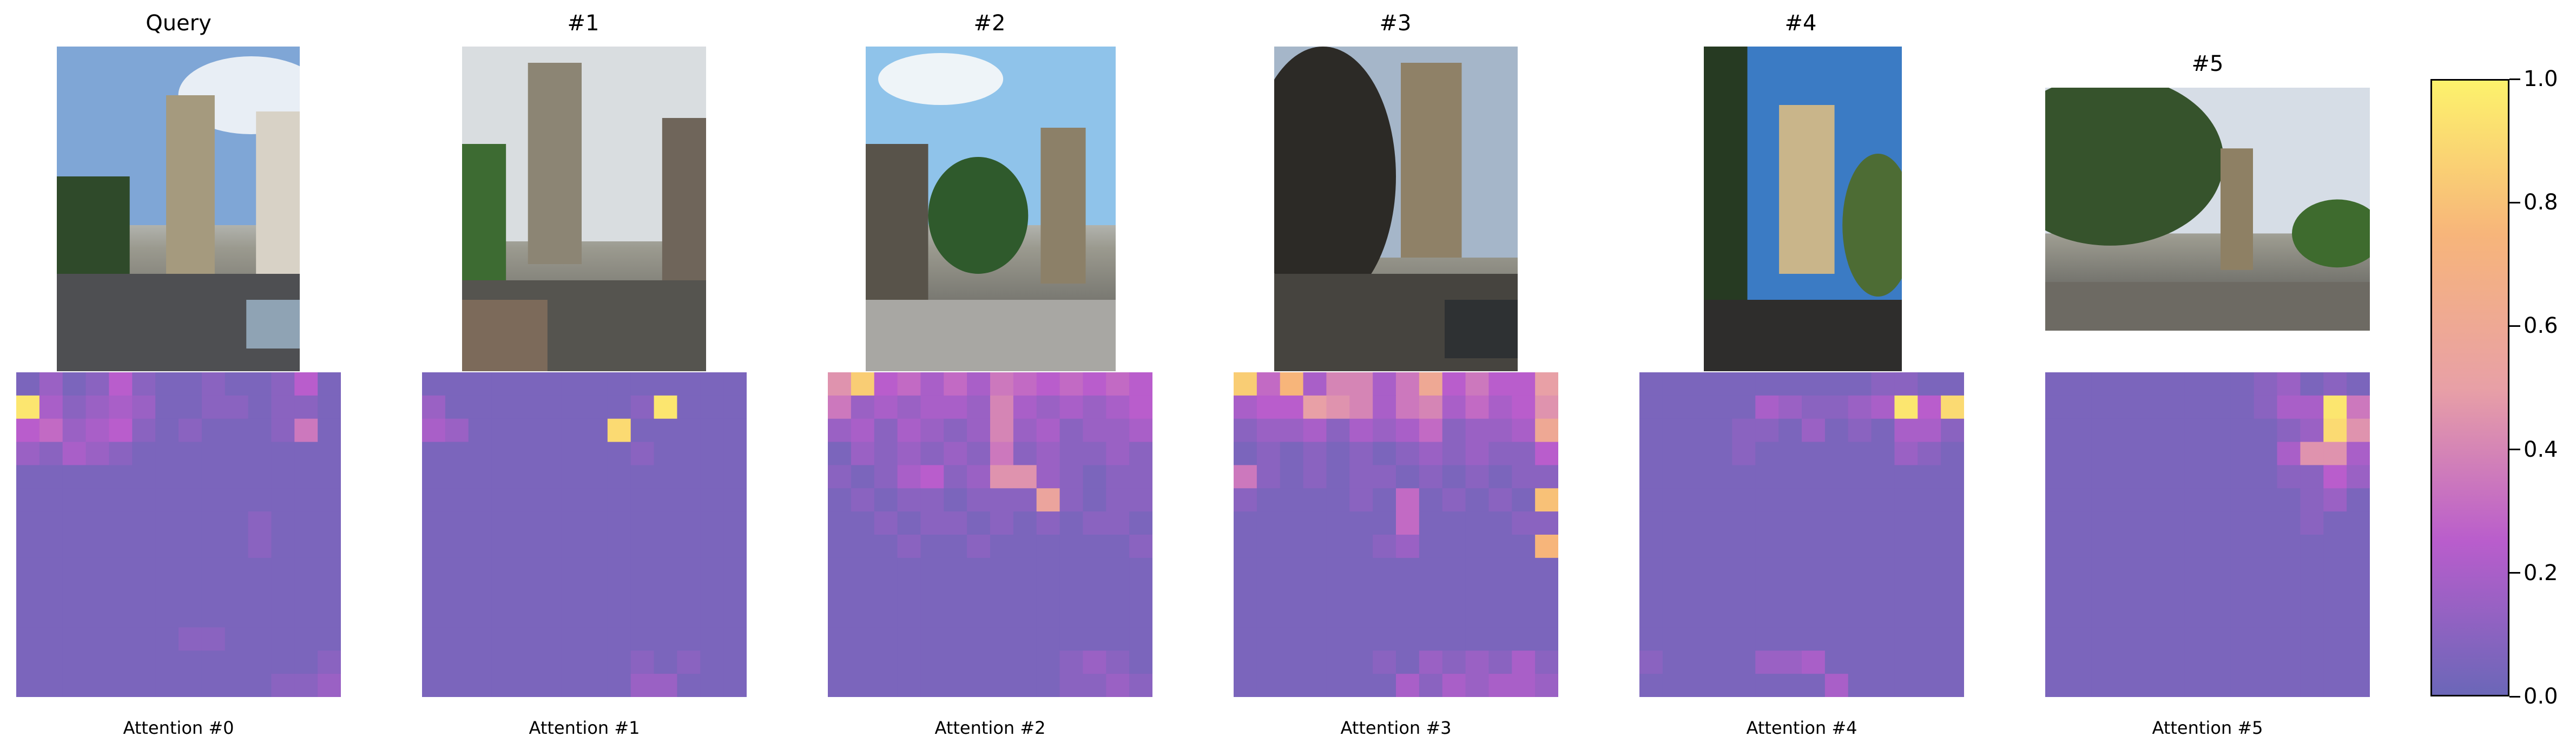  I want to click on colorbar-tick-label: 0.8, so click(2541, 202).